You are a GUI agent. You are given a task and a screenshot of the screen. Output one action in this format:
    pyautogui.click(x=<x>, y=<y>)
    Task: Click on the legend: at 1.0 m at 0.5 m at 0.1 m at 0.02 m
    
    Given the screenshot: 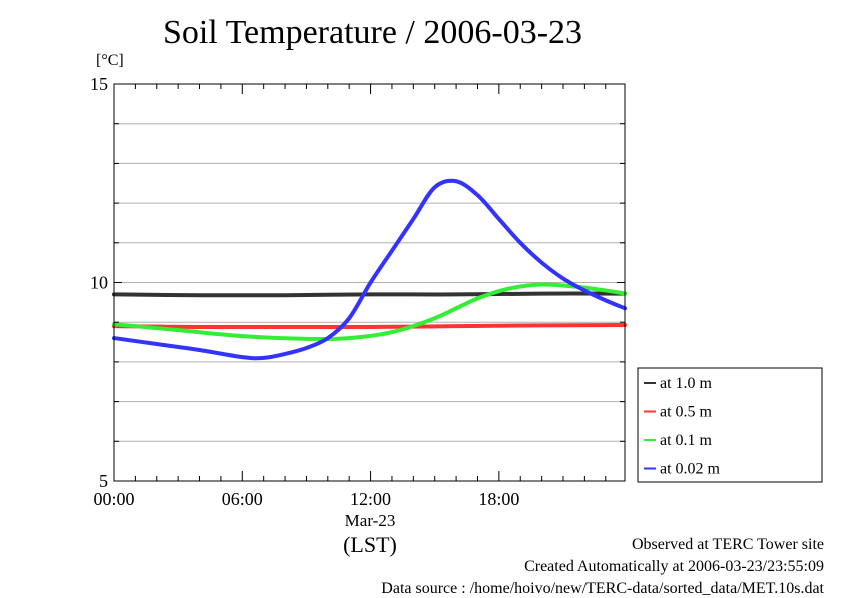 What is the action you would take?
    pyautogui.click(x=730, y=425)
    